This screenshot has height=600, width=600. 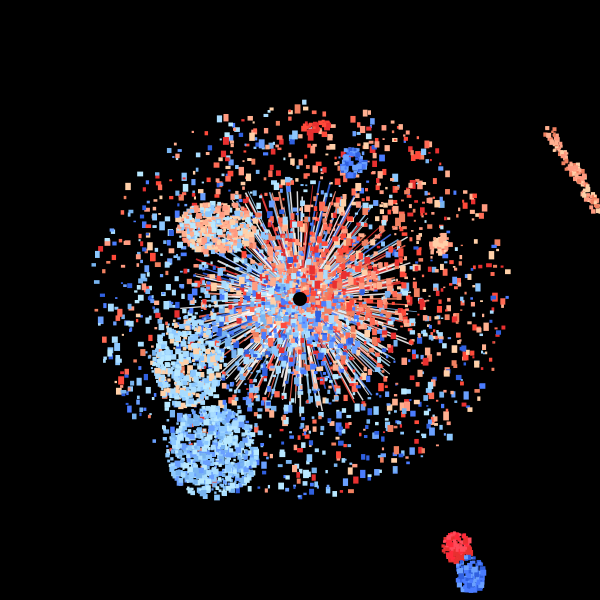 I want to click on warm-cluster, so click(x=180, y=229).